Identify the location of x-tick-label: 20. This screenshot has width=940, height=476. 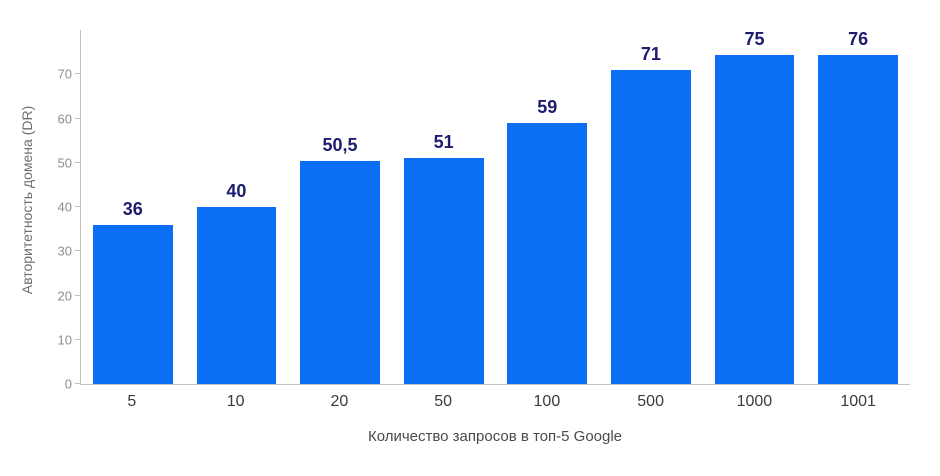
(339, 401).